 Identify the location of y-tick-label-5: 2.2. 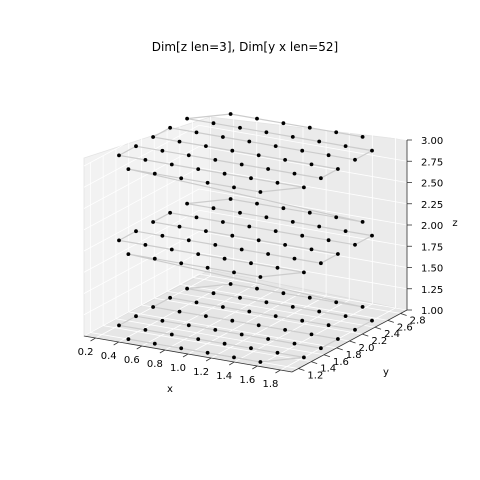
(379, 341).